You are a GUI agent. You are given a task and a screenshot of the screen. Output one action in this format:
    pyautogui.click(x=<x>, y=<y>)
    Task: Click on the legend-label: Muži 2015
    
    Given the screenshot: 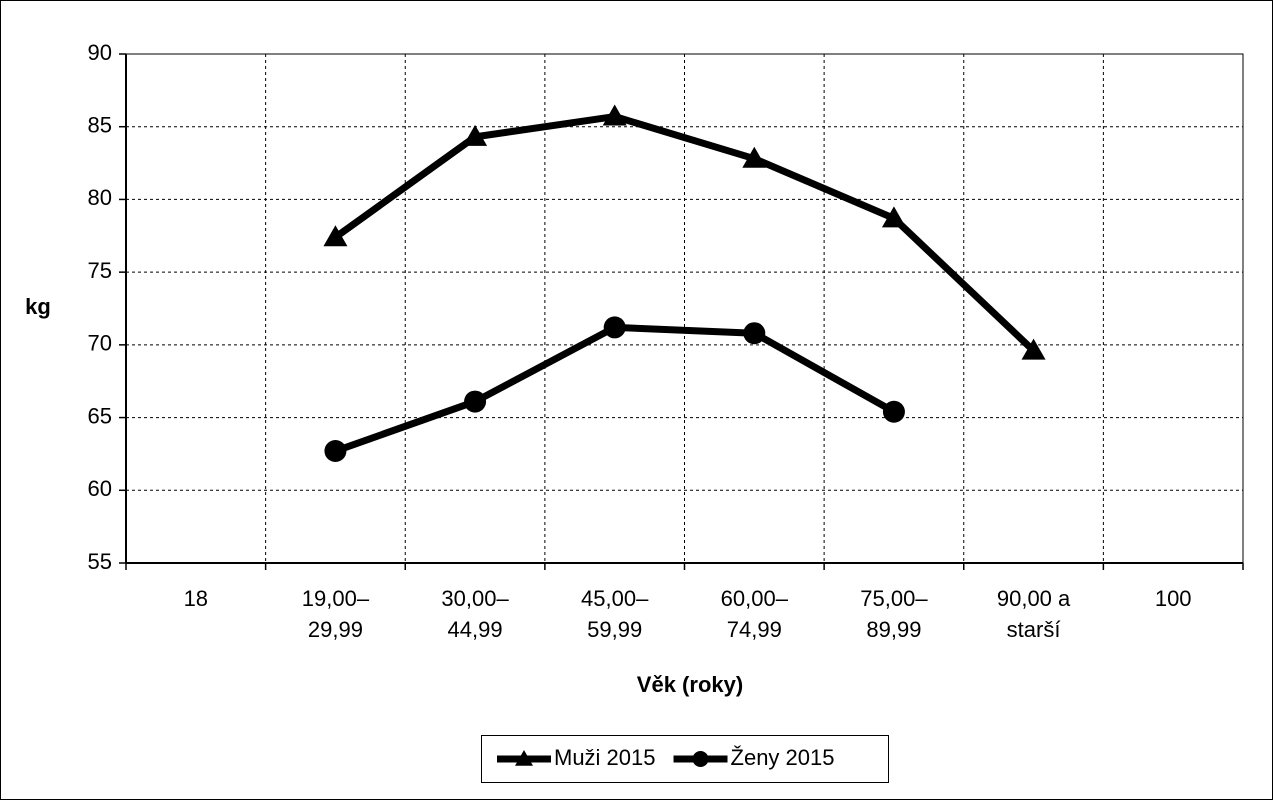 What is the action you would take?
    pyautogui.click(x=605, y=757)
    